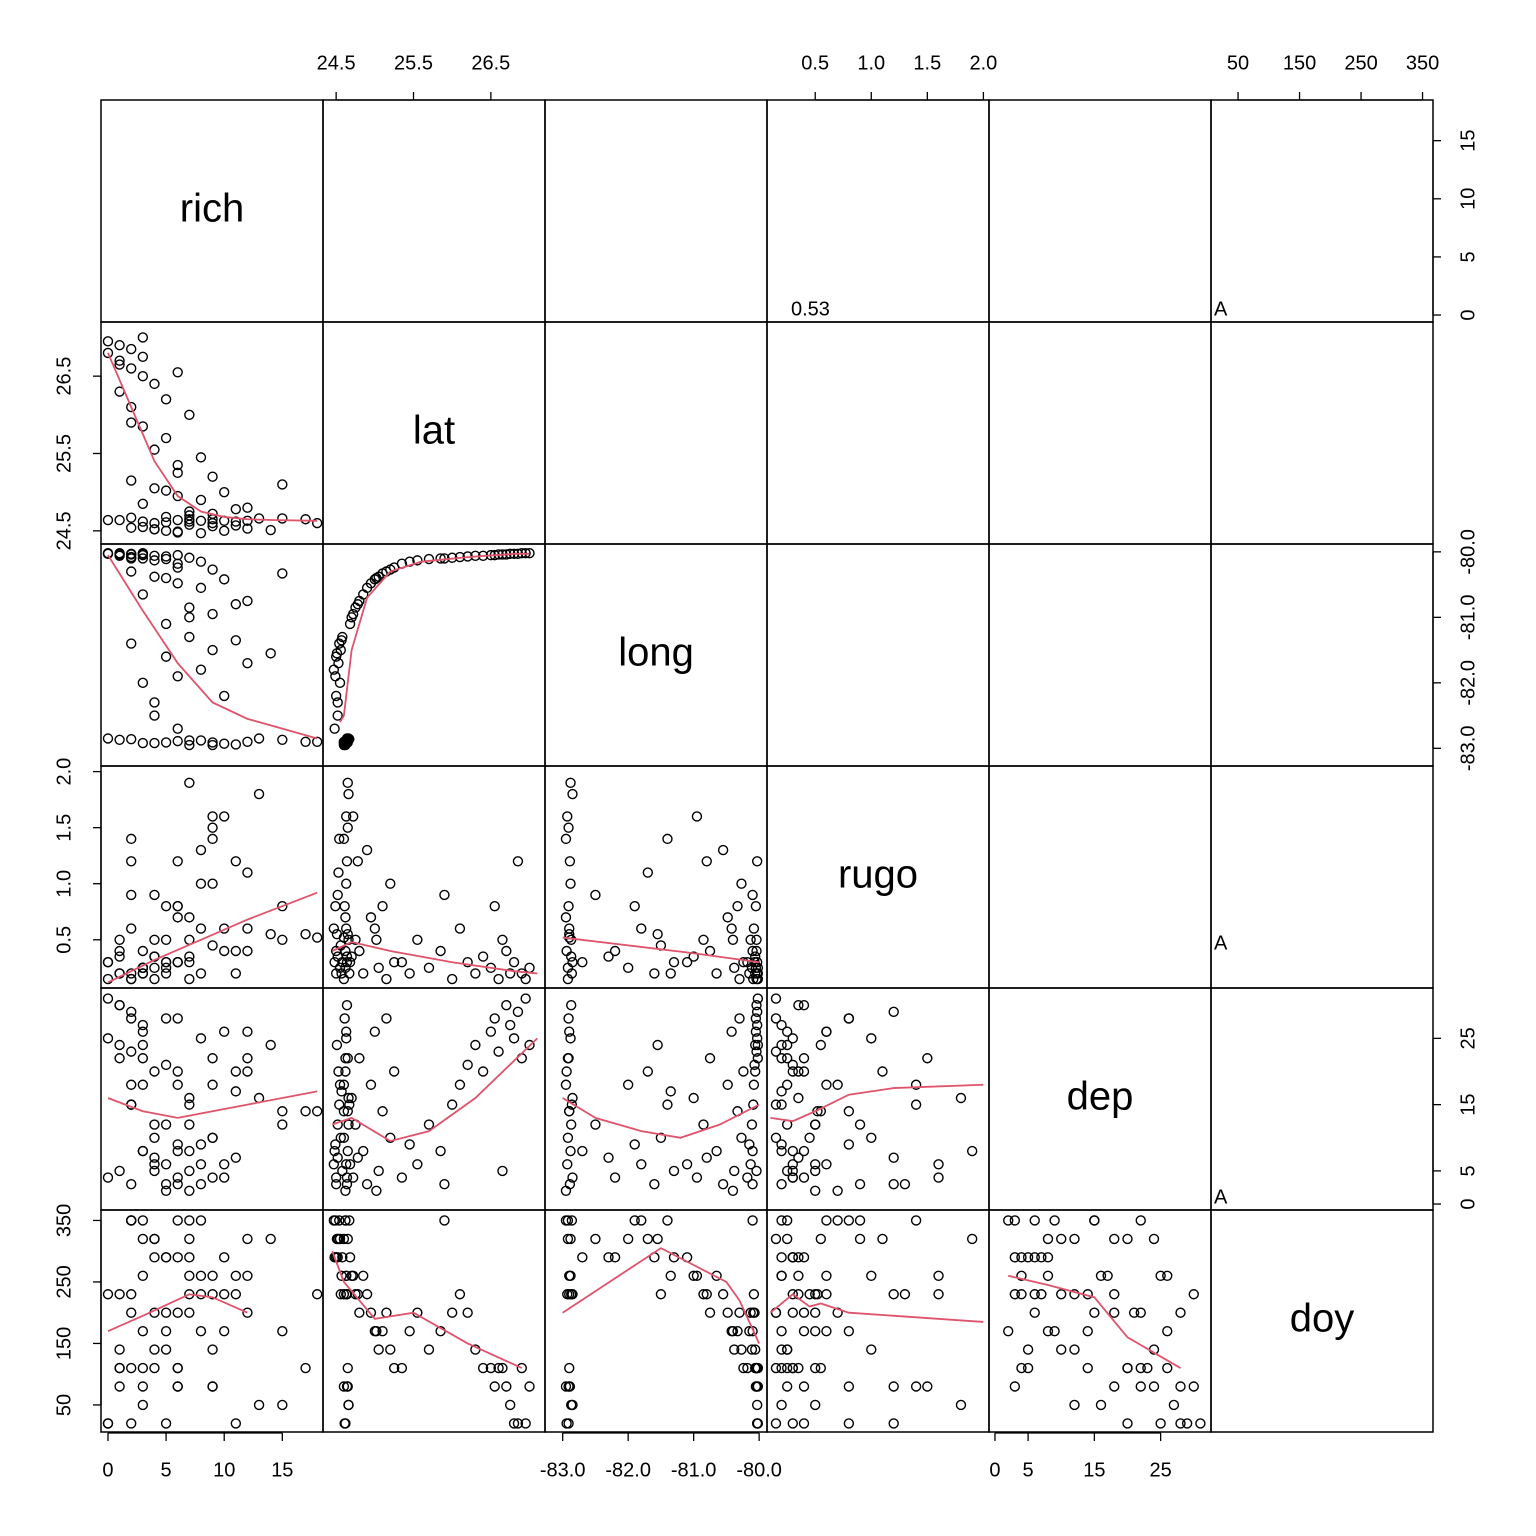 The width and height of the screenshot is (1536, 1536). What do you see at coordinates (64, 1281) in the screenshot?
I see `y-tick-label: 250` at bounding box center [64, 1281].